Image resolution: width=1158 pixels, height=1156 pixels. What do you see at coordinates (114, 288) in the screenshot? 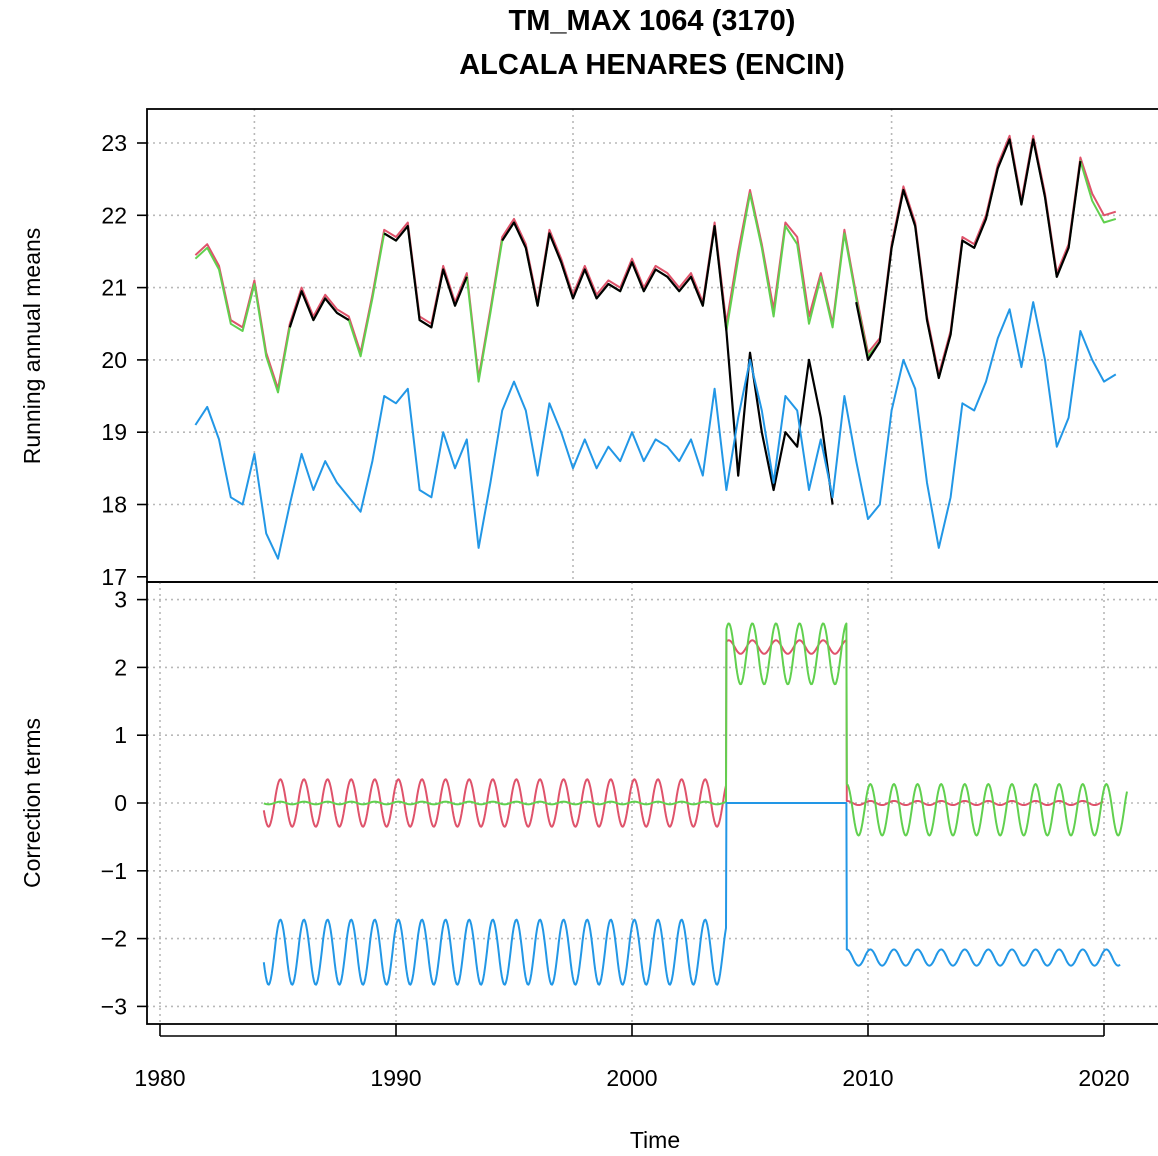
I see `running-means-ytick-label-4: 21` at bounding box center [114, 288].